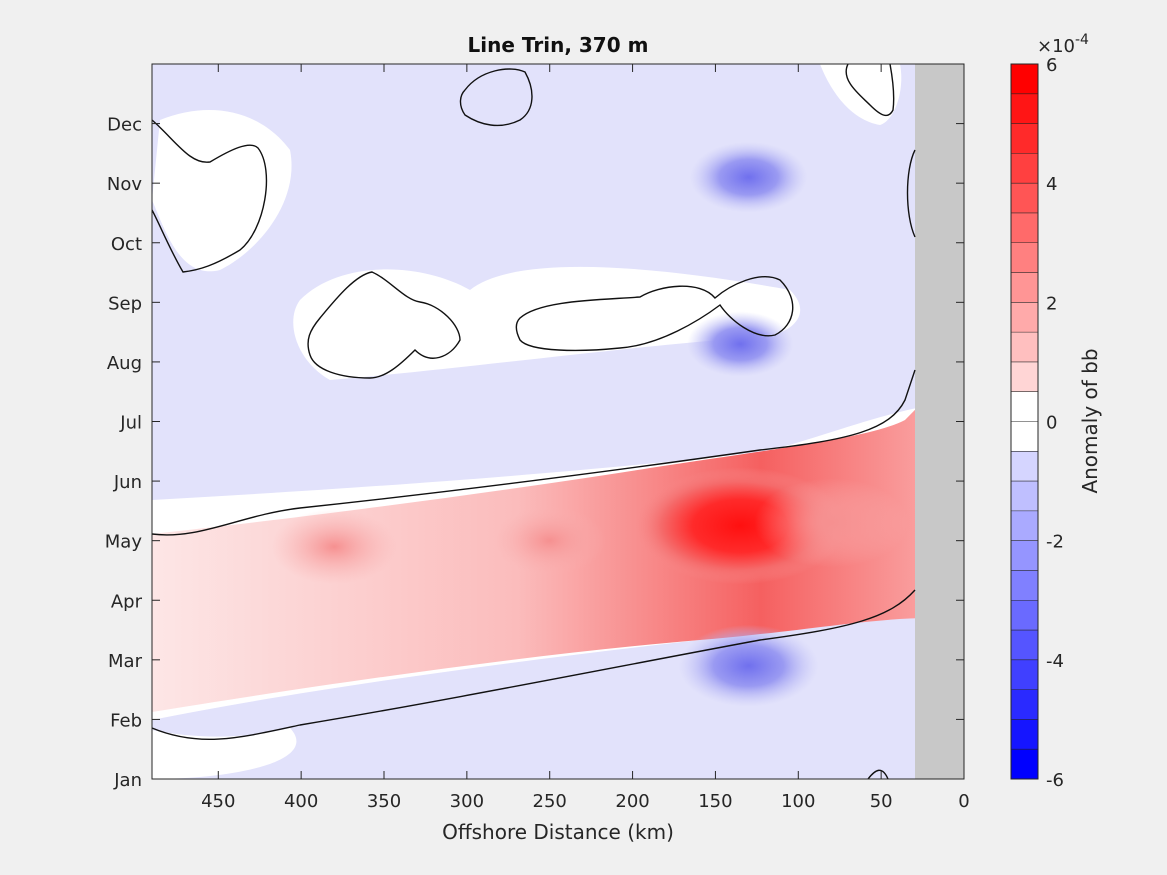 This screenshot has width=1167, height=875. I want to click on zero-region-upper, so click(222, 191).